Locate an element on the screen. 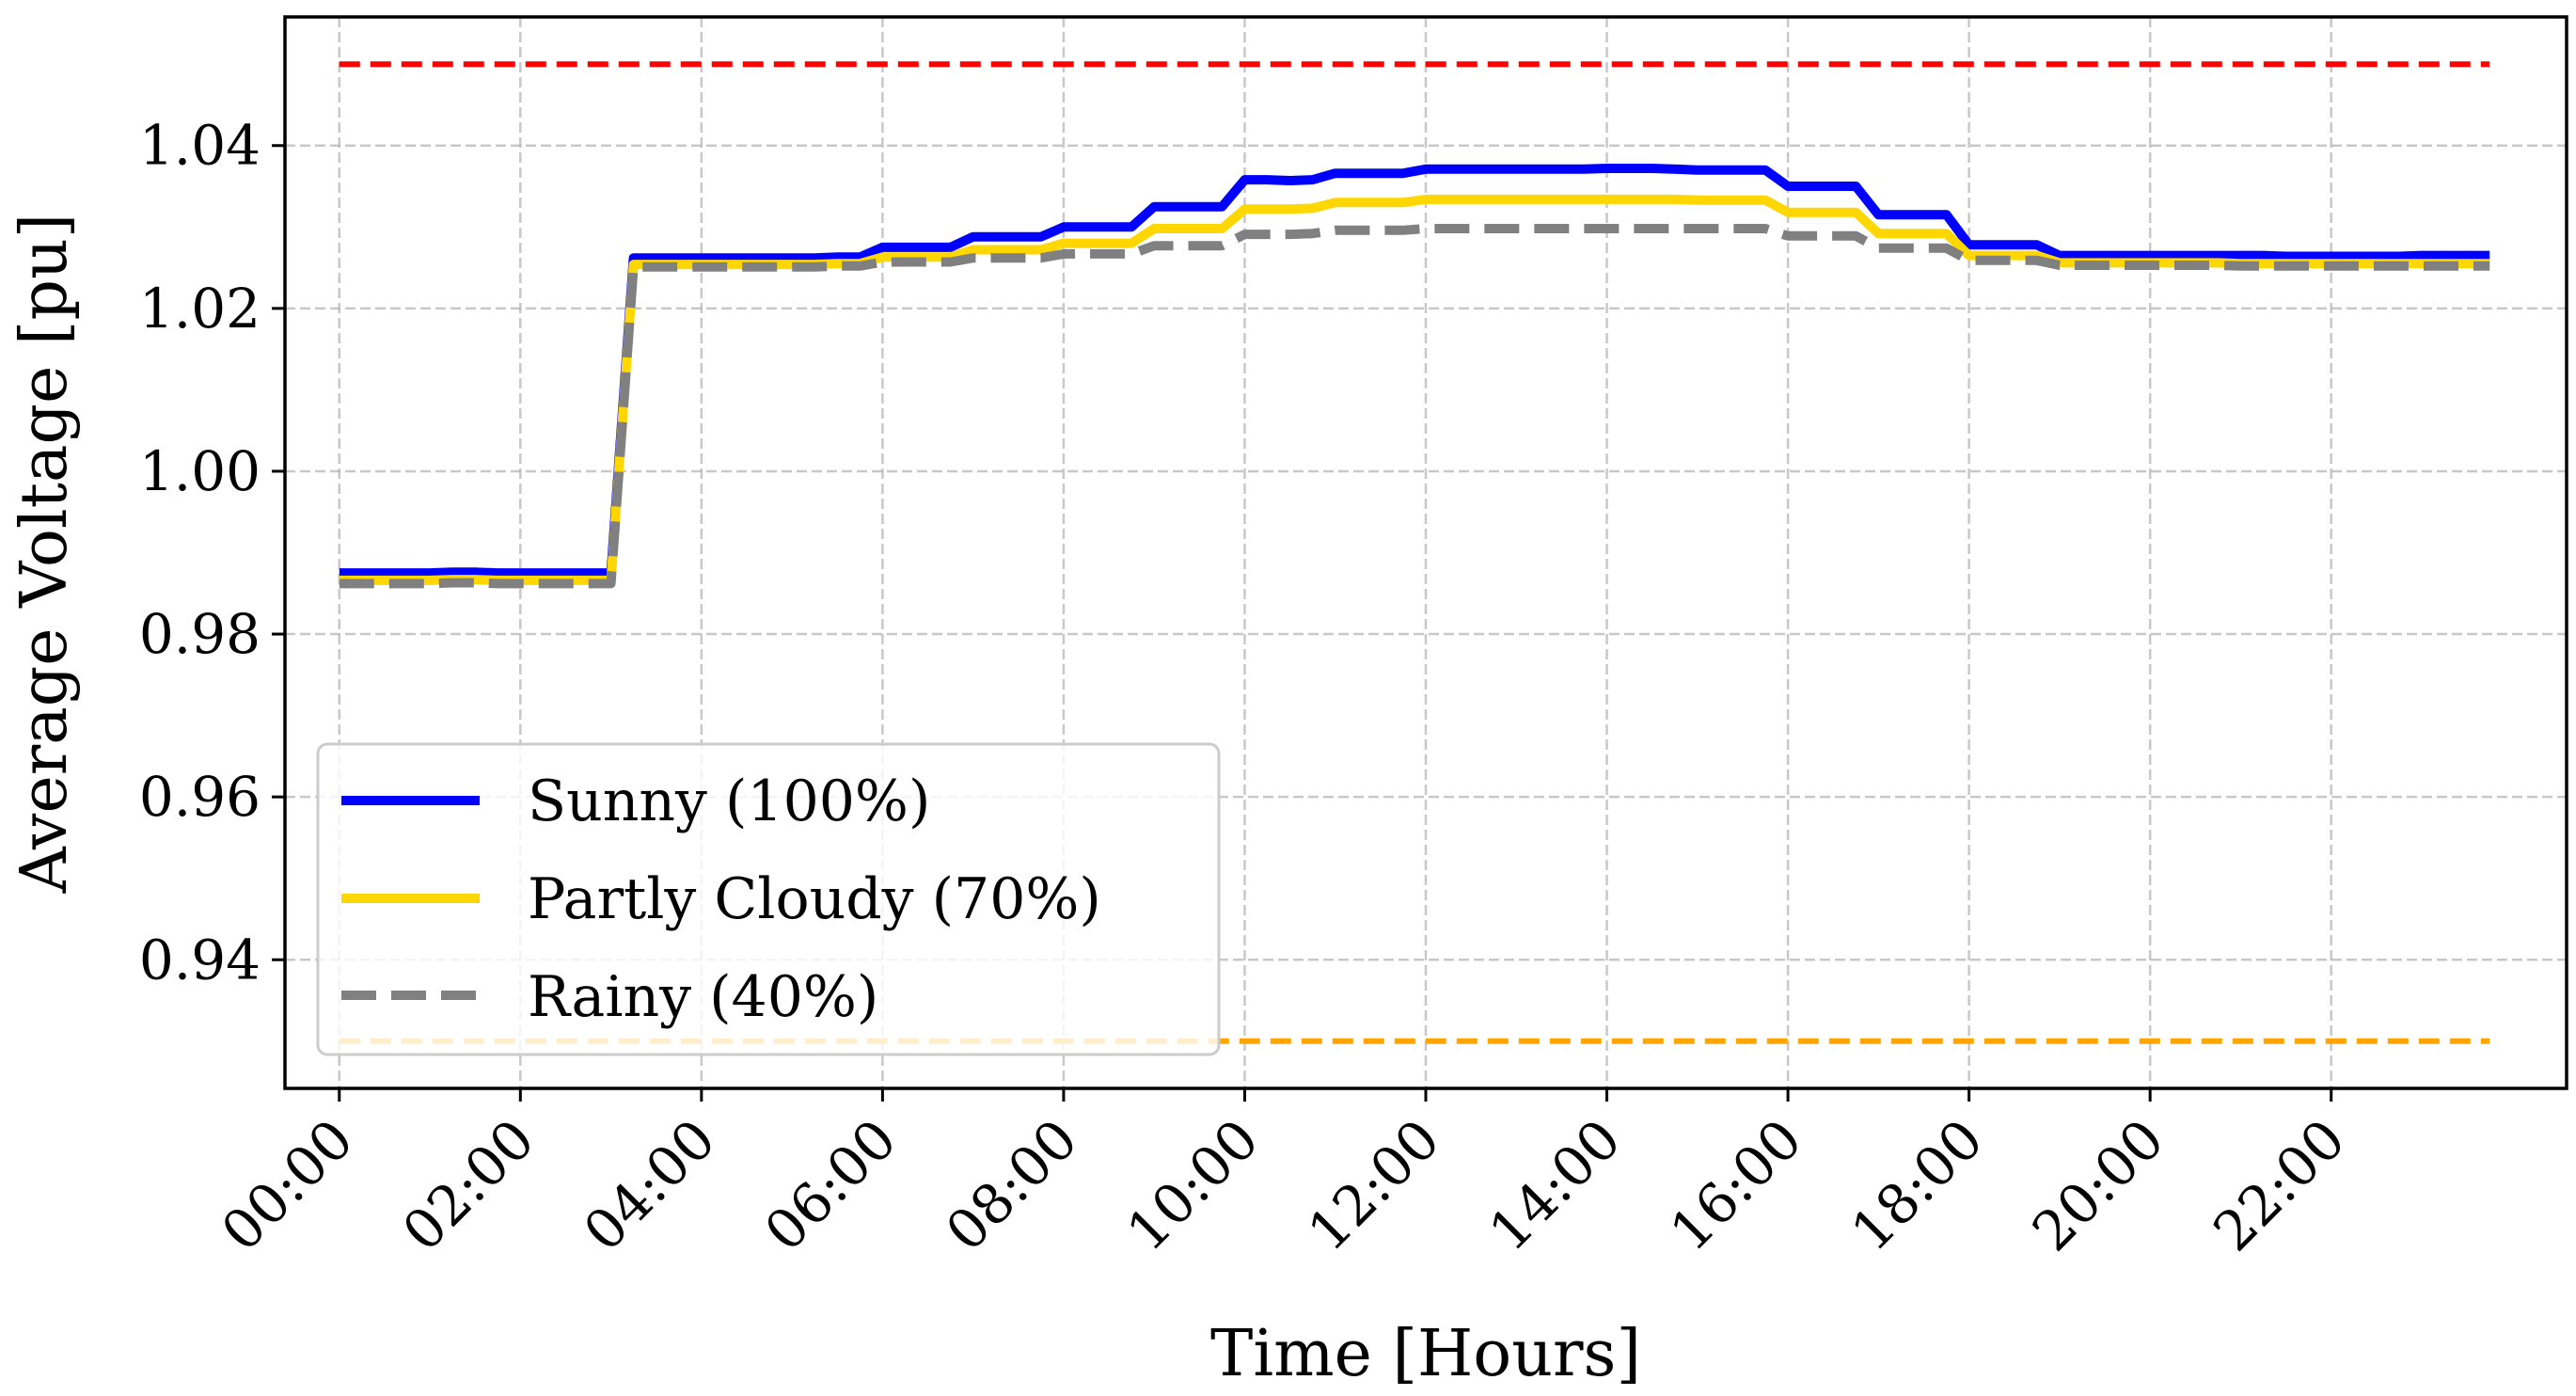 The image size is (2576, 1396). x-tick-label: 20:00 is located at coordinates (2098, 1185).